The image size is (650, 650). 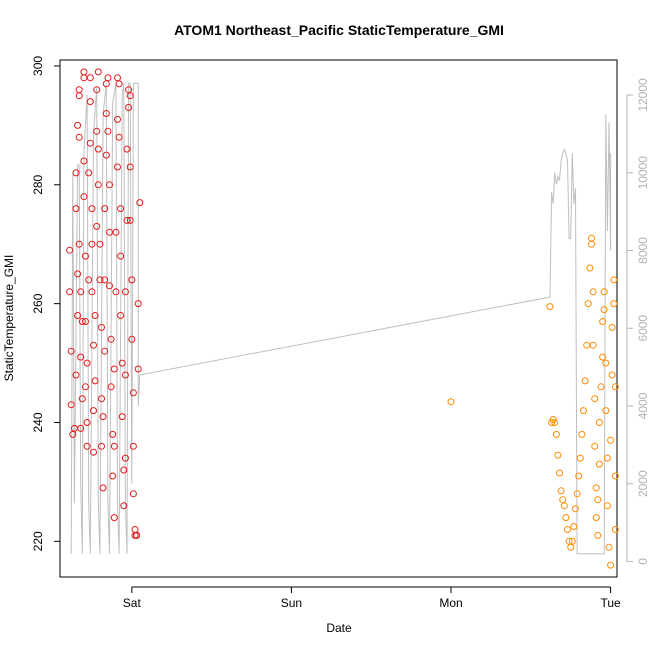 What do you see at coordinates (643, 561) in the screenshot?
I see `right-tick-label: 0` at bounding box center [643, 561].